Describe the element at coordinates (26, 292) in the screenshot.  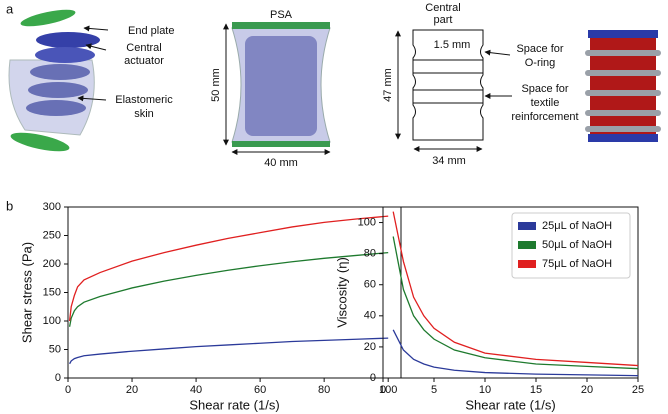
I see `y-axis-label: Shear stress (Pa)` at that location.